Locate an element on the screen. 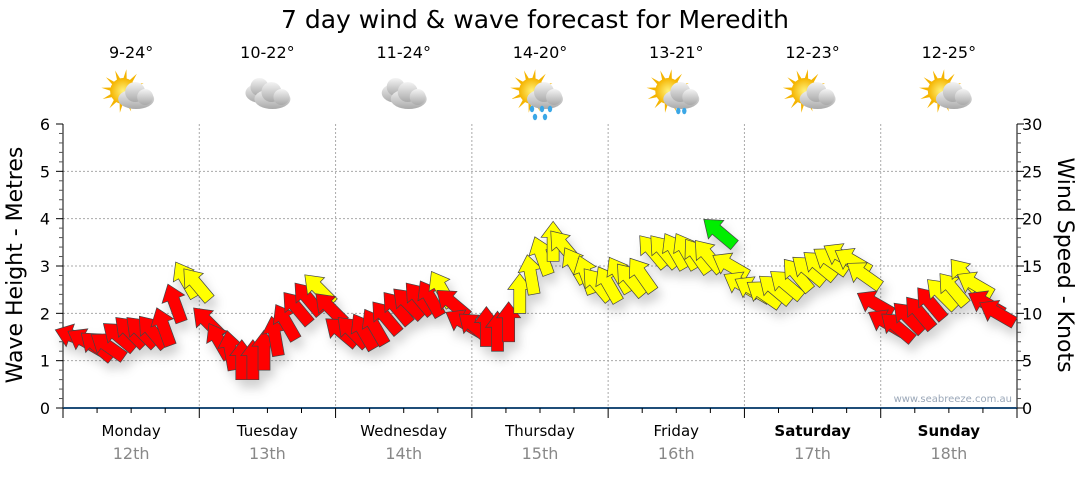  y-tick-label-right: 30 is located at coordinates (1032, 124).